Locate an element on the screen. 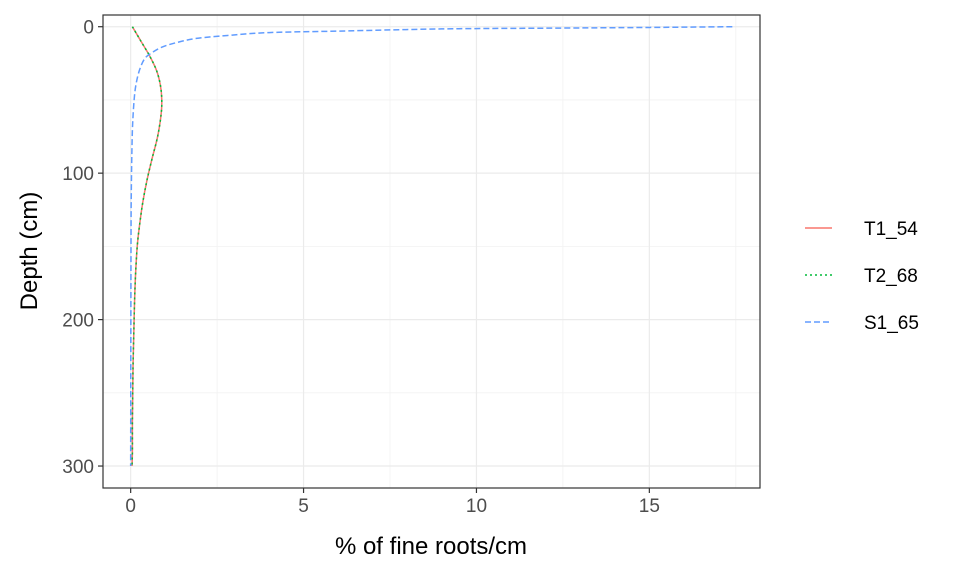  x-tick-label: 0 is located at coordinates (130, 506).